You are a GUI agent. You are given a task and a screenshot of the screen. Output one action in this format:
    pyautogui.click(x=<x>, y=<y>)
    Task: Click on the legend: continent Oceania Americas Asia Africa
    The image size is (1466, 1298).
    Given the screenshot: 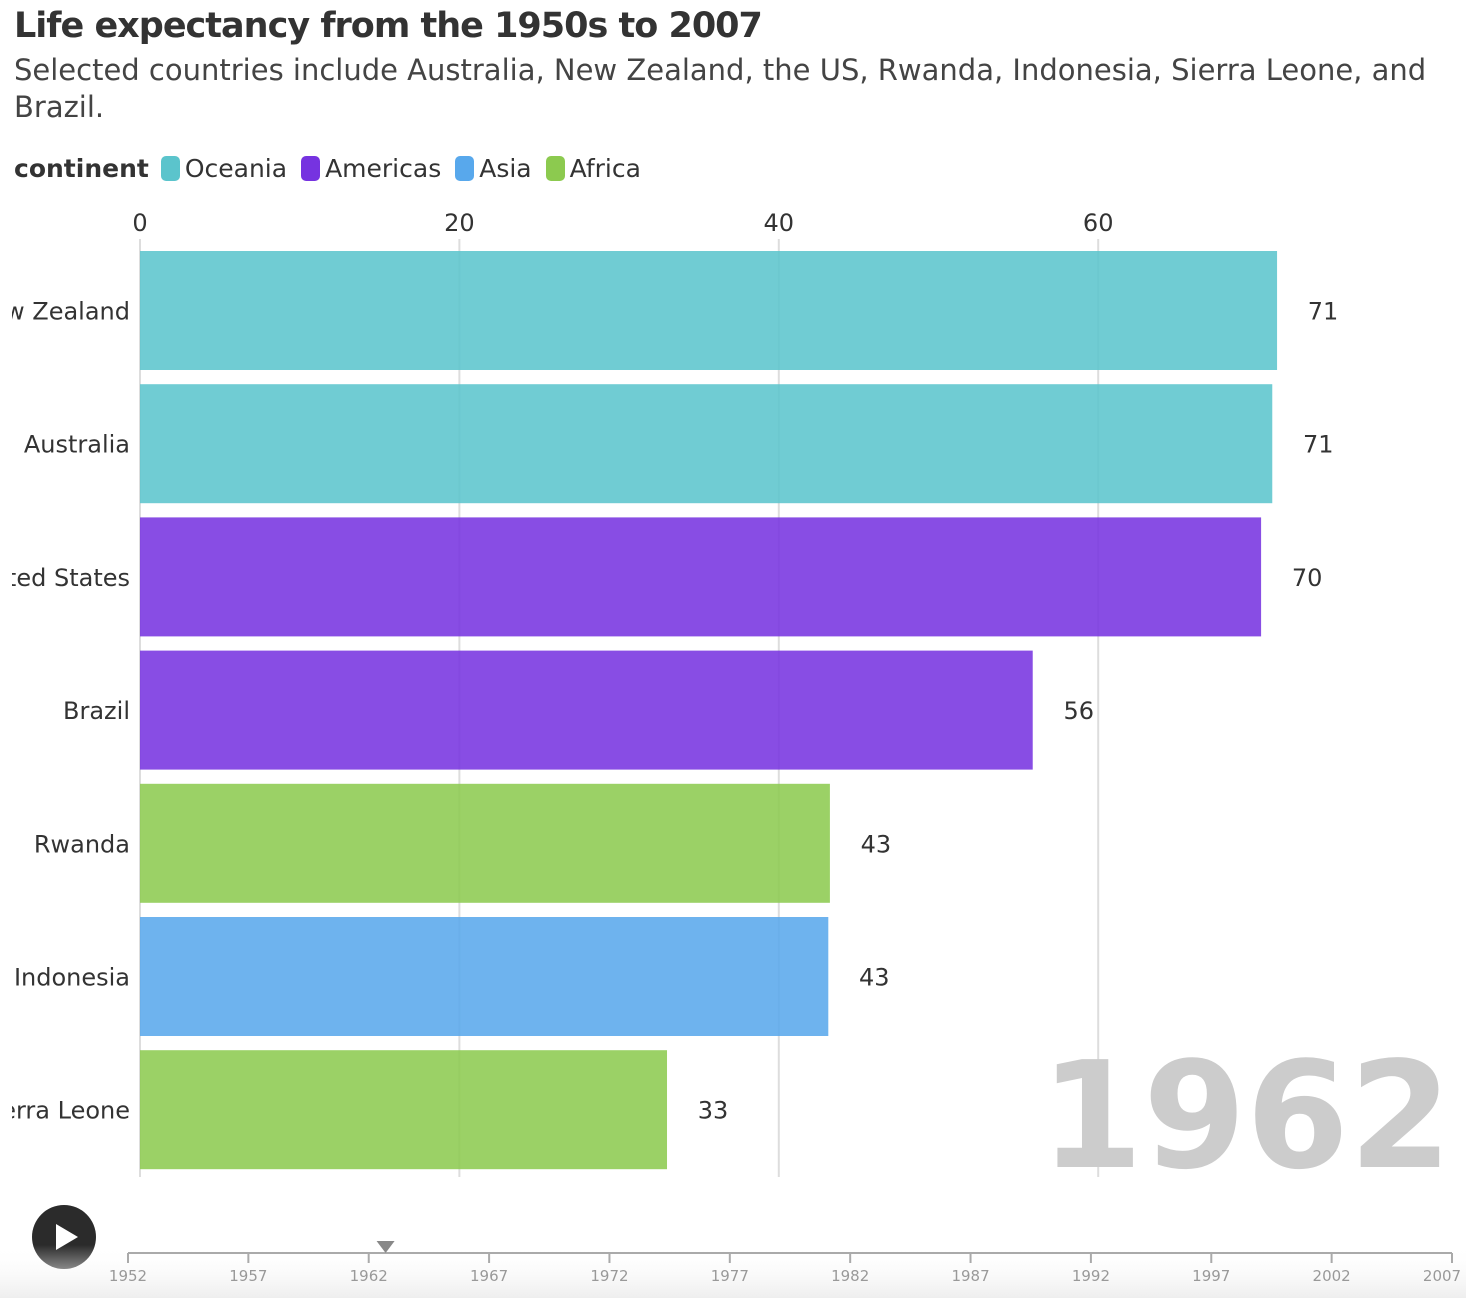 What is the action you would take?
    pyautogui.click(x=334, y=168)
    